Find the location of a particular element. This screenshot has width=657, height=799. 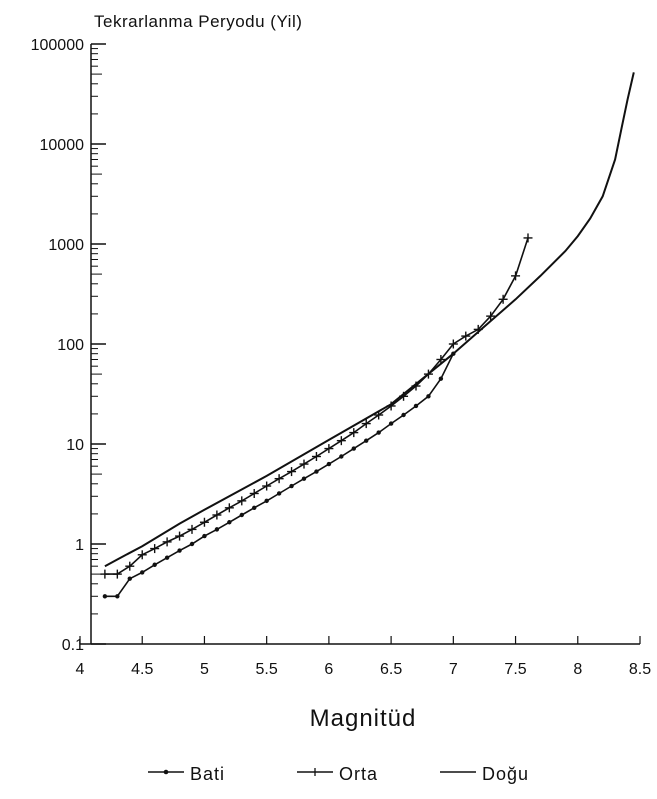

legend: Bati Orta Doğu is located at coordinates (338, 774).